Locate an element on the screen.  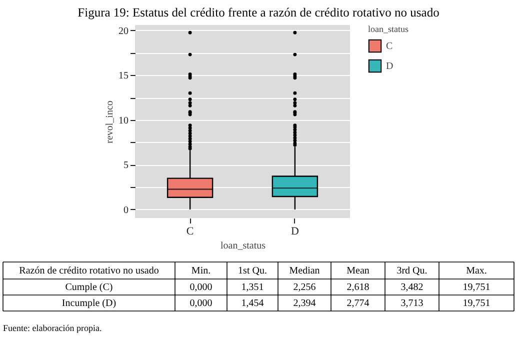
text: 2,394 is located at coordinates (304, 303).